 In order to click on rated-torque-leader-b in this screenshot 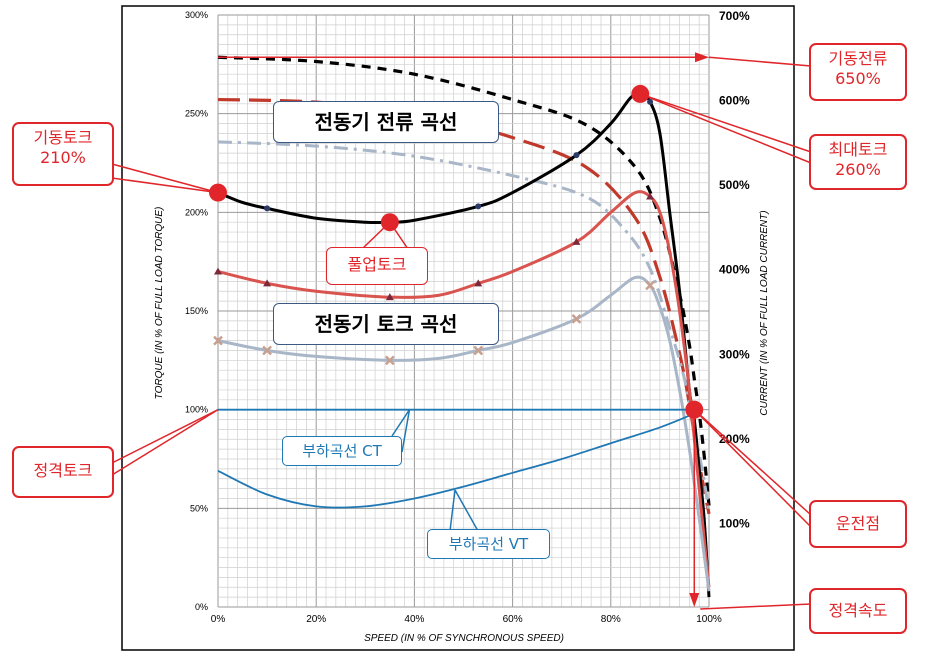, I will do `click(165, 442)`.